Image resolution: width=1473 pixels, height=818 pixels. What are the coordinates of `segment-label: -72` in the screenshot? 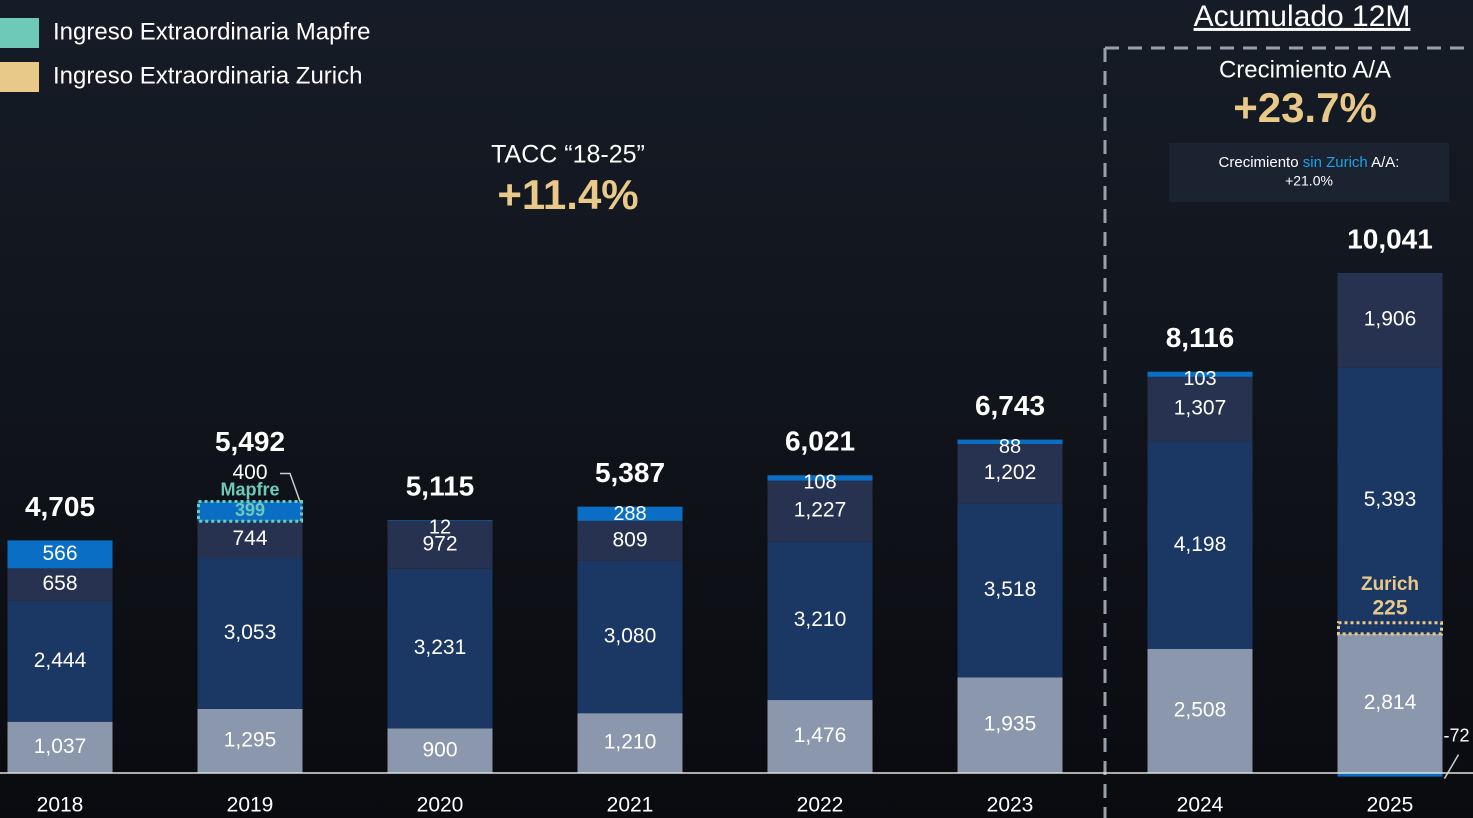 It's located at (1457, 735).